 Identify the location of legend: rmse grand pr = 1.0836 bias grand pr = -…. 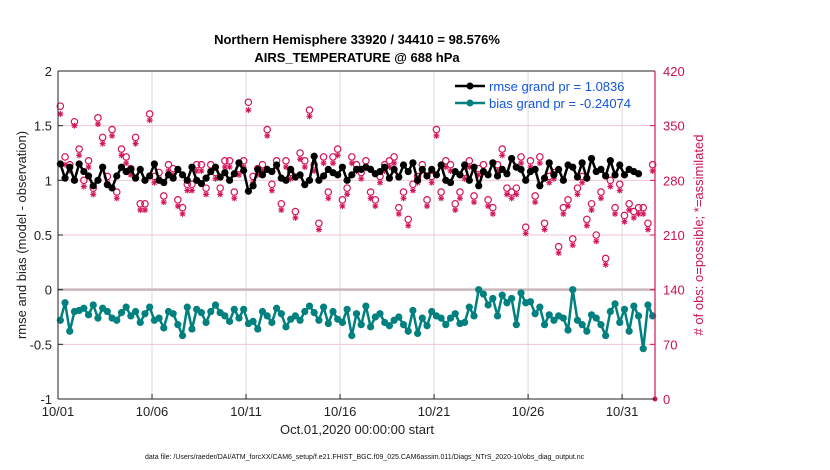
(543, 95).